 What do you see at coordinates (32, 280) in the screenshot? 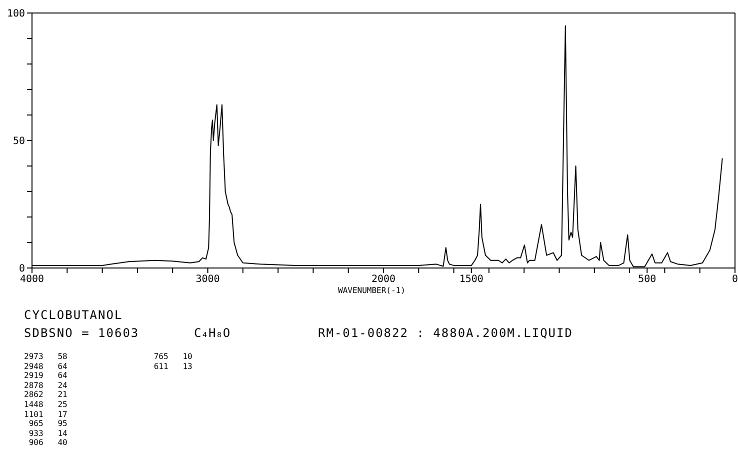
I see `x-tick-label: 4000` at bounding box center [32, 280].